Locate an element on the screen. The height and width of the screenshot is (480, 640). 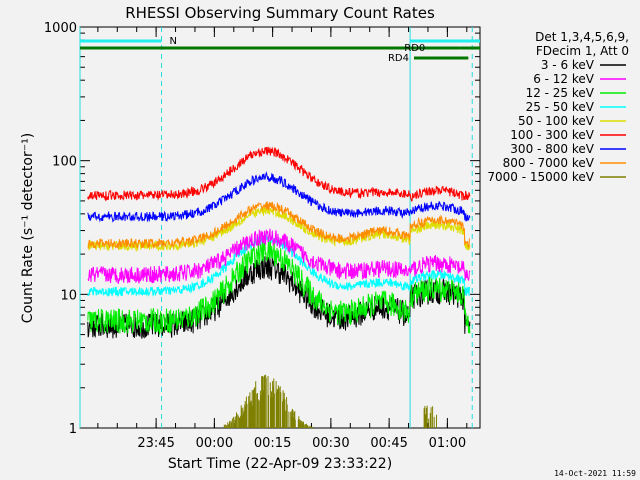
y-axis-label: Count Rate (s⁻¹ detector⁻¹) is located at coordinates (28, 228).